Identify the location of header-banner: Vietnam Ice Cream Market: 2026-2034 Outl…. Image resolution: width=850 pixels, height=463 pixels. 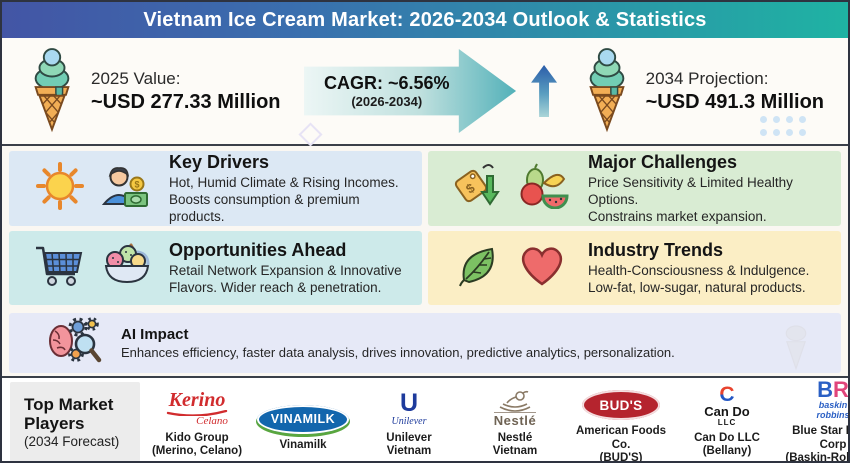
(425, 20).